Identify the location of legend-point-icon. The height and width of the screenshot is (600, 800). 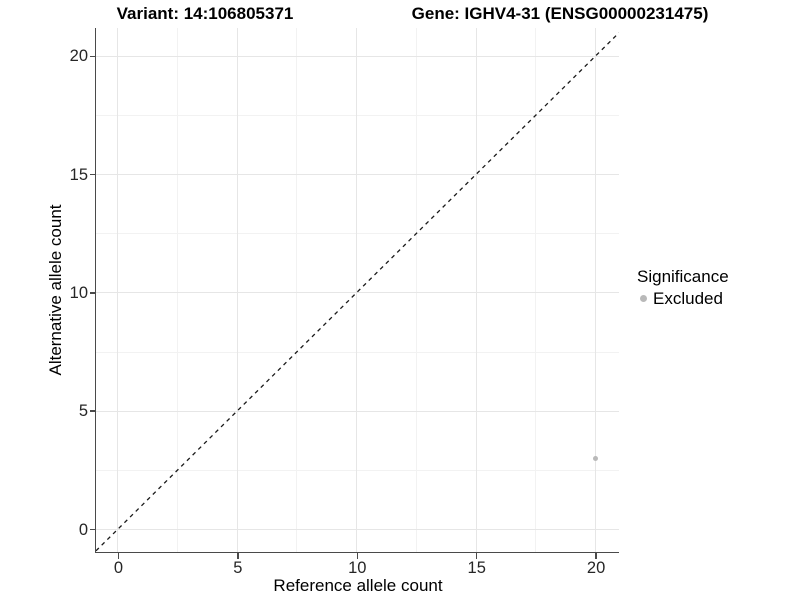
(643, 298).